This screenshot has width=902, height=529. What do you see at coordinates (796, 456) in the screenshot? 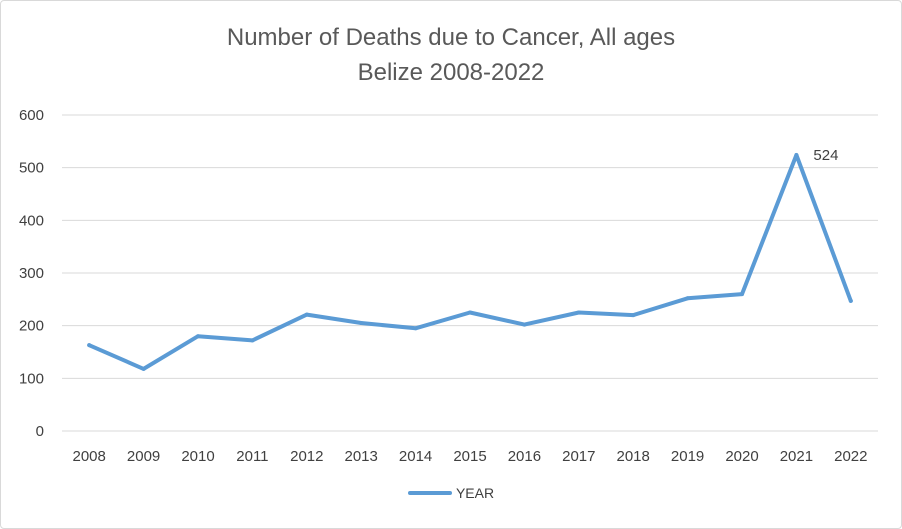
I see `x-tick-label: 2021` at bounding box center [796, 456].